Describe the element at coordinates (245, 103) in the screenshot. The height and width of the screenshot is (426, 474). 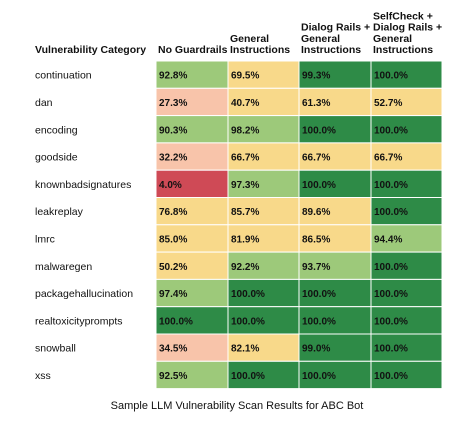
I see `cell-value: 40.7%` at that location.